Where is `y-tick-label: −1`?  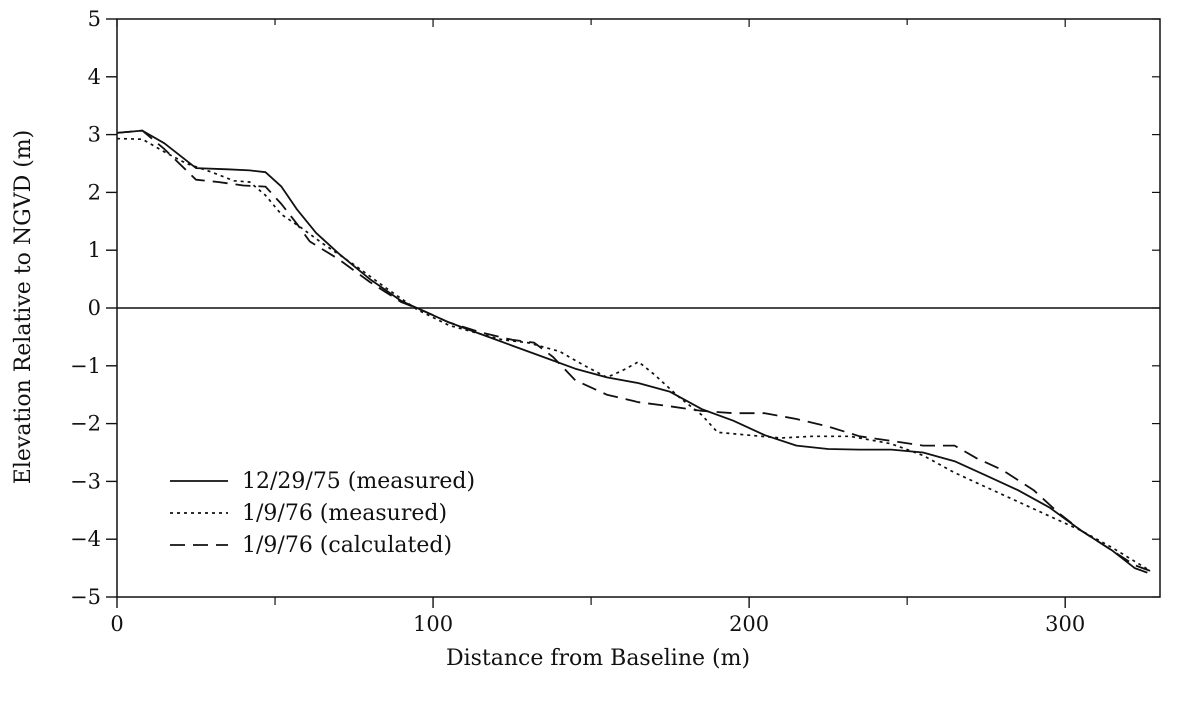
y-tick-label: −1 is located at coordinates (85, 366).